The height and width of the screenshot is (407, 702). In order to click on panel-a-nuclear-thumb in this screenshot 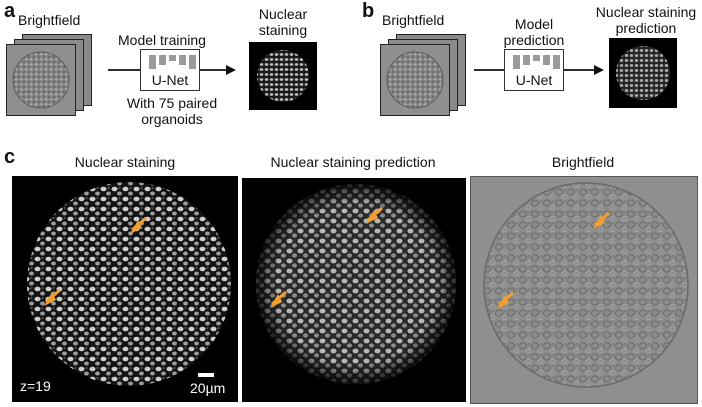, I will do `click(283, 76)`.